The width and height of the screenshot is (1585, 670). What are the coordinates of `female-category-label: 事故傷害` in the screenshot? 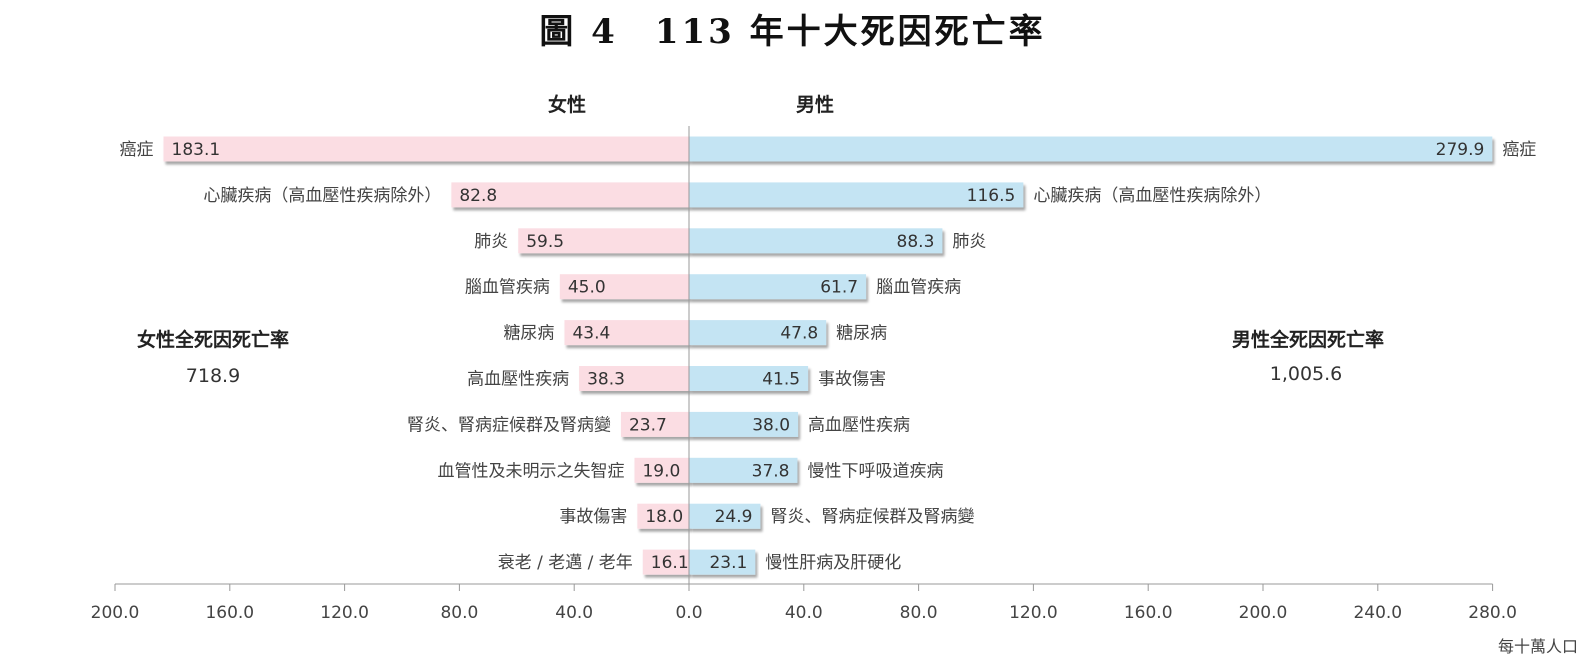 It's located at (593, 517).